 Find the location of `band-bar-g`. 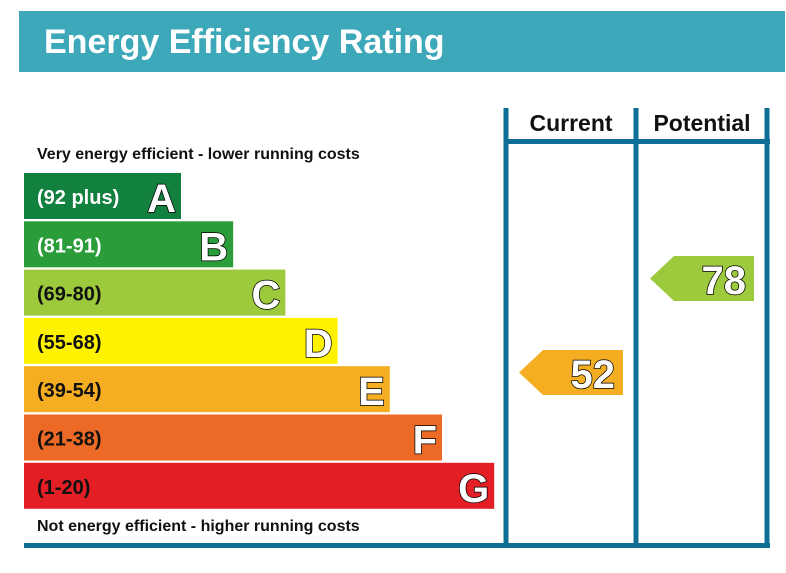

band-bar-g is located at coordinates (259, 485).